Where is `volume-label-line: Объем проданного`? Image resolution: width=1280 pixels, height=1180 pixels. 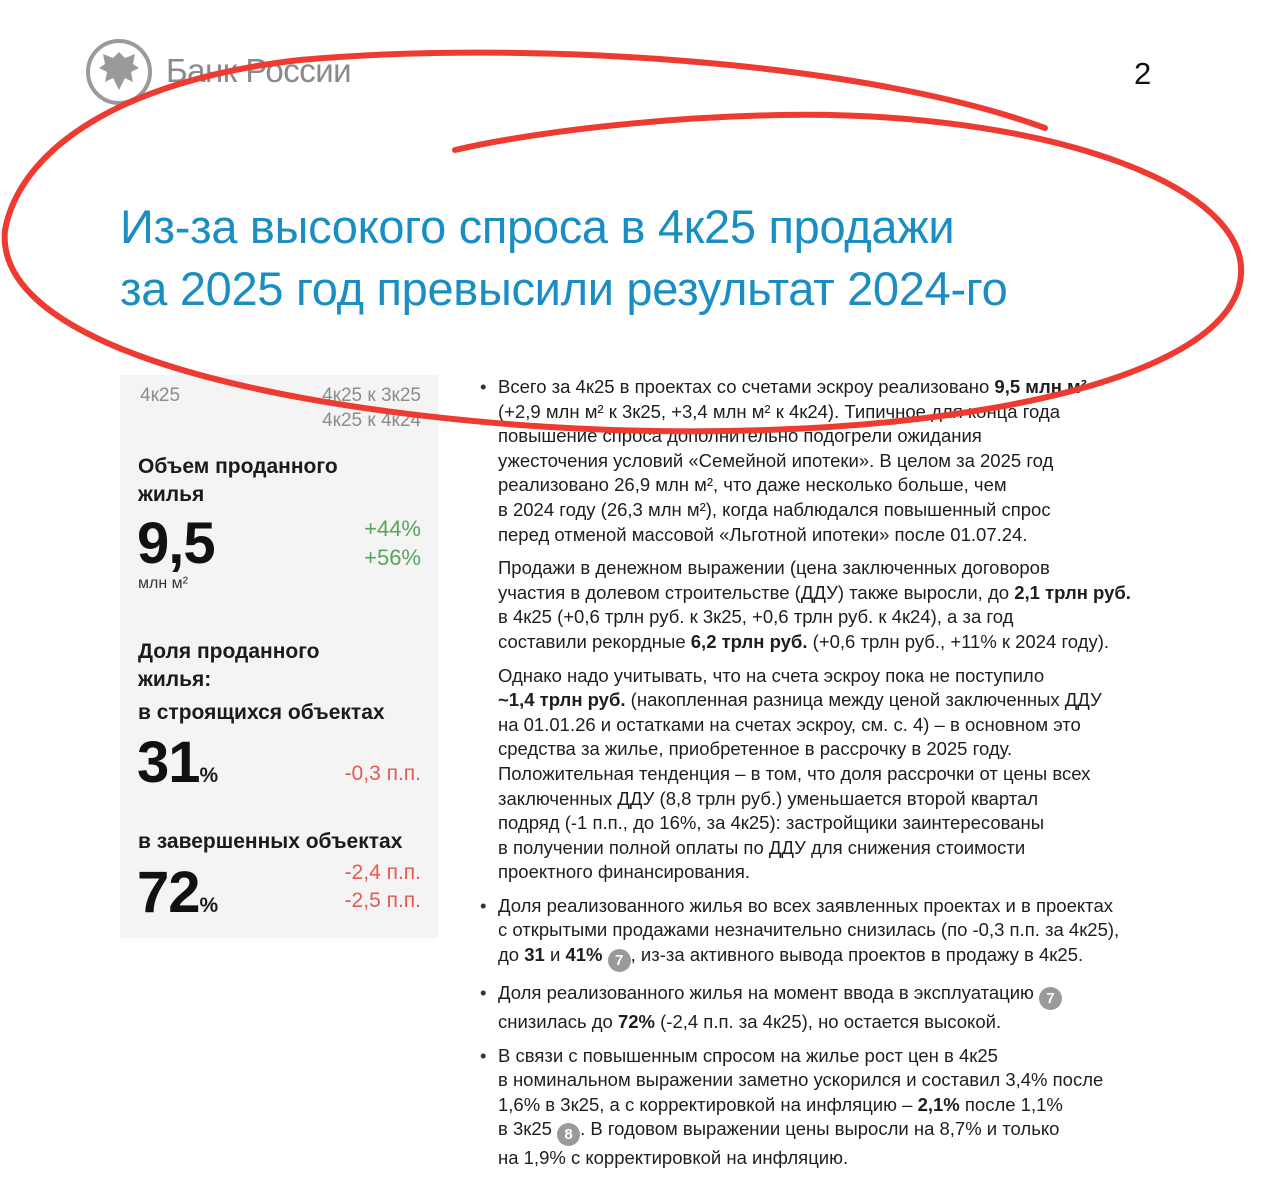 volume-label-line: Объем проданного is located at coordinates (238, 466).